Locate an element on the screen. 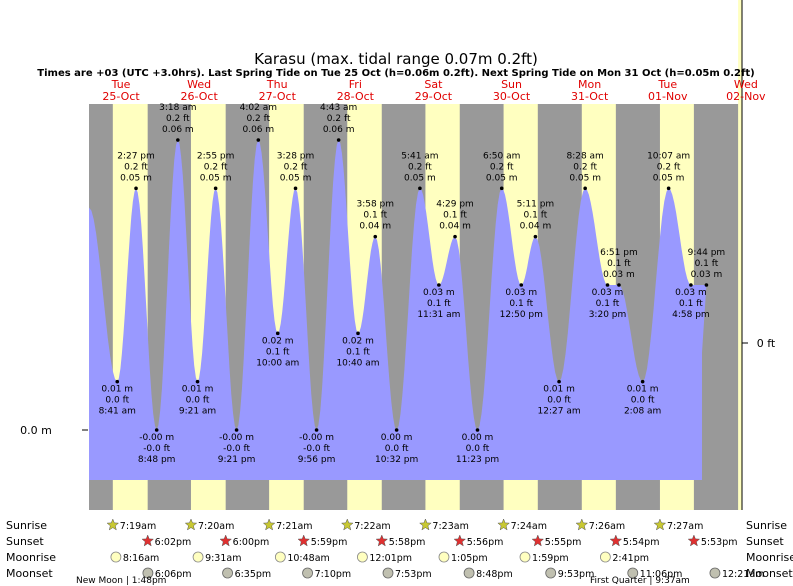 This screenshot has width=793, height=586. tide-label: 0.01 m is located at coordinates (198, 390).